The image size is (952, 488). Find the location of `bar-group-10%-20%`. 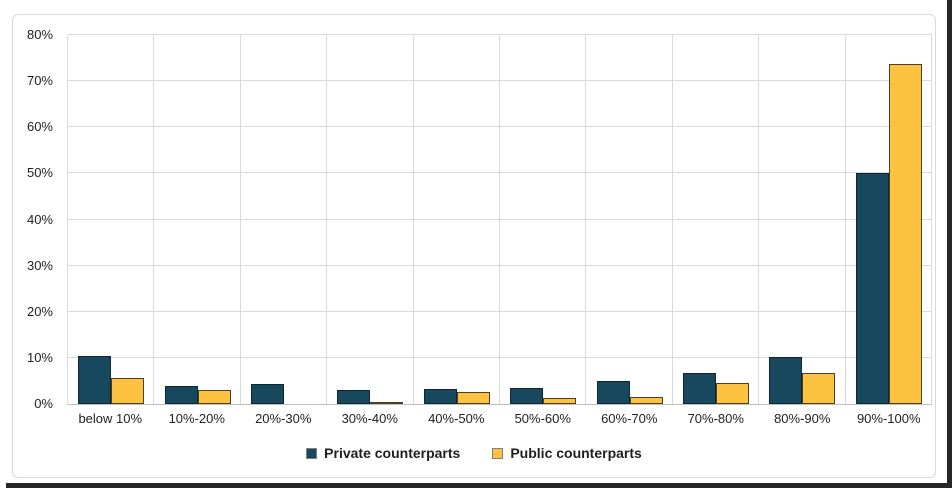

bar-group-10%-20% is located at coordinates (197, 219).